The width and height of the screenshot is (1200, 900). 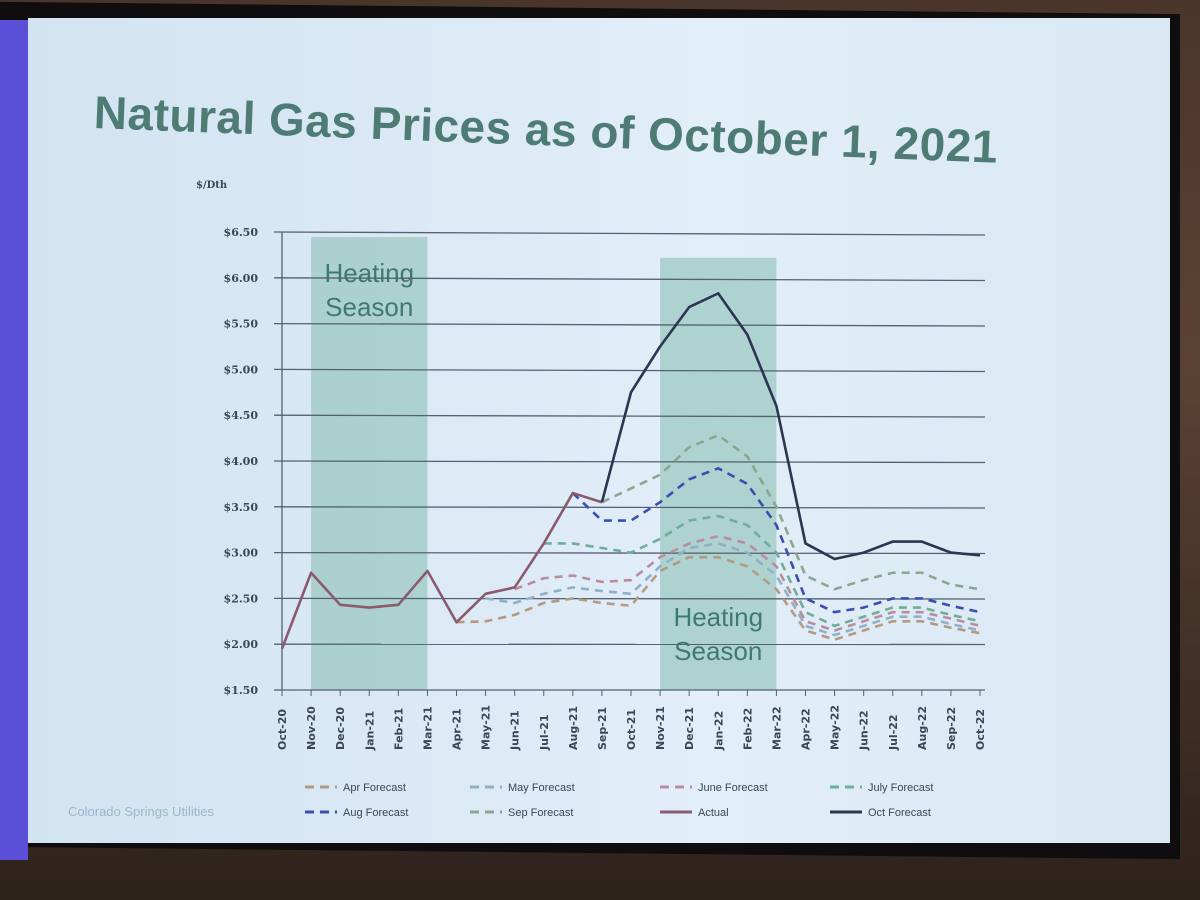 I want to click on x-tick-label: Jan-21, so click(x=369, y=731).